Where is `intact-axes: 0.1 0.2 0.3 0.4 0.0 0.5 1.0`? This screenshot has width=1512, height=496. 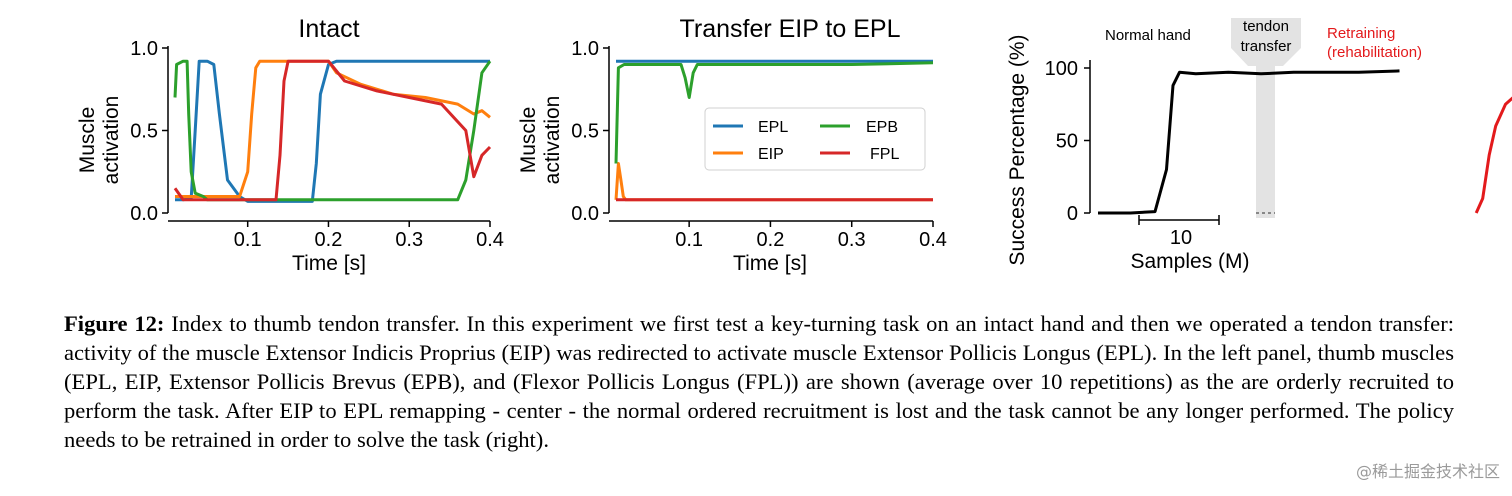
intact-axes: 0.1 0.2 0.3 0.4 0.0 0.5 1.0 is located at coordinates (317, 144).